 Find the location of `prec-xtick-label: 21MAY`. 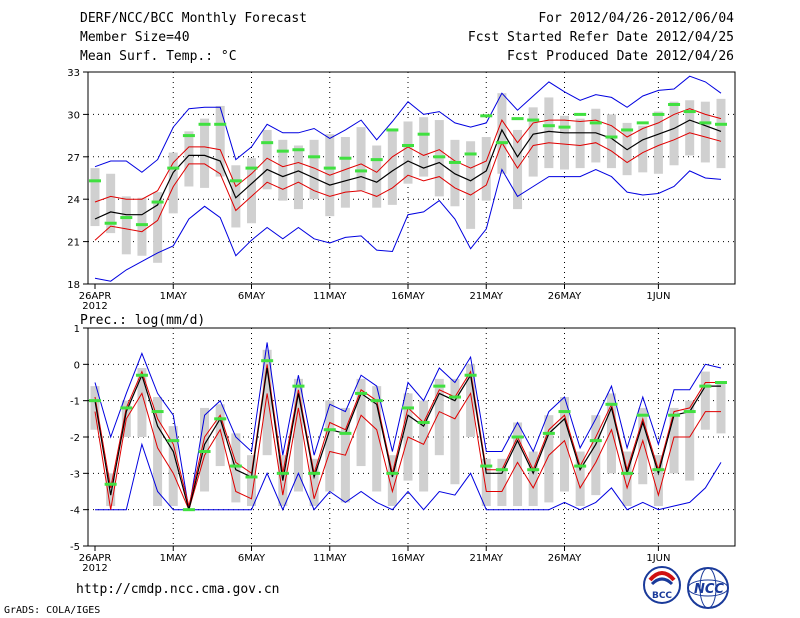

prec-xtick-label: 21MAY is located at coordinates (486, 558).